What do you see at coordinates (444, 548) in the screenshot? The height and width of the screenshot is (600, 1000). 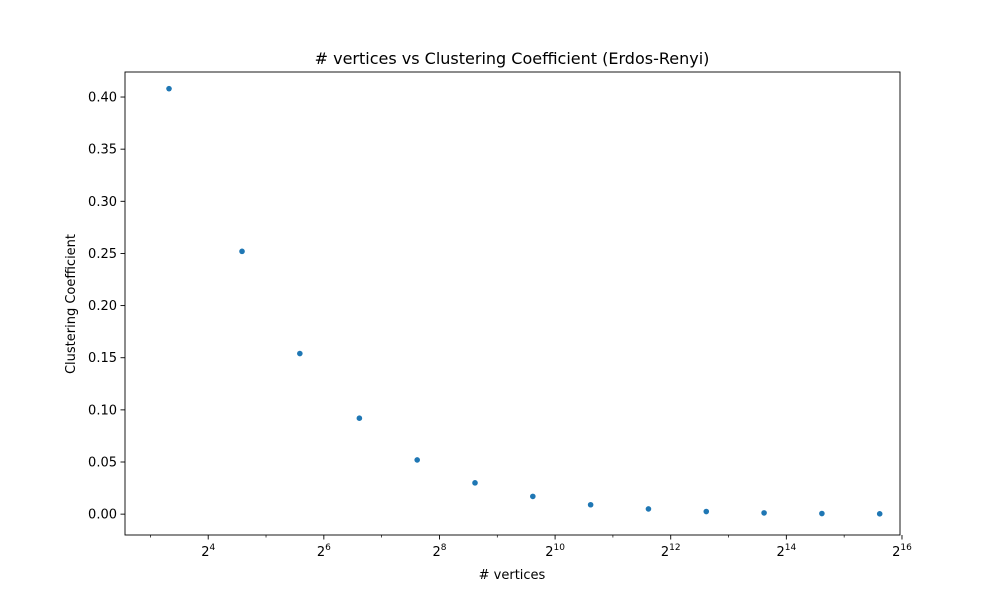 I see `x-tick-exponent: 8` at bounding box center [444, 548].